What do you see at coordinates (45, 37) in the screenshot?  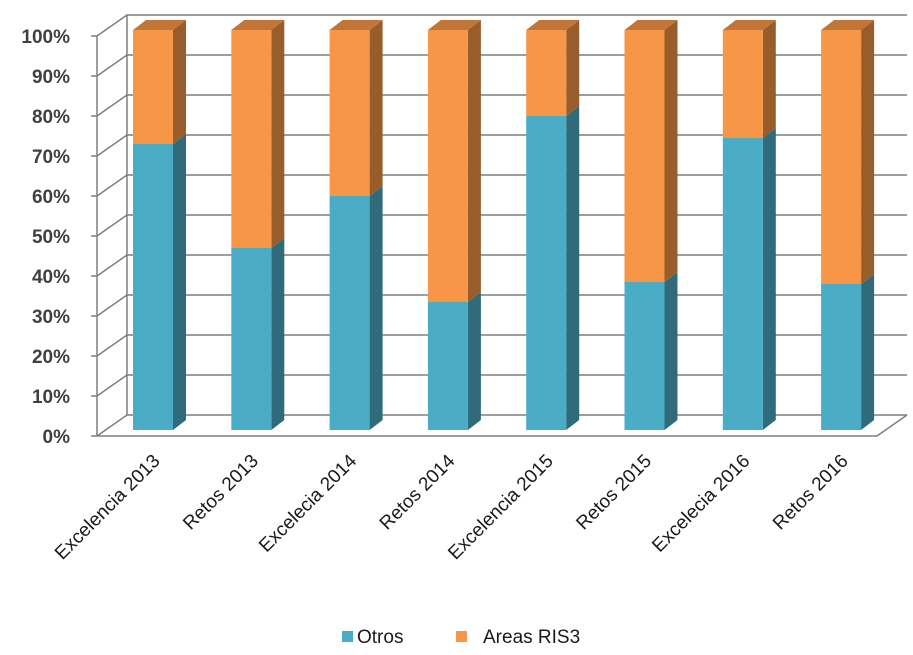 I see `y-tick-label: 100%` at bounding box center [45, 37].